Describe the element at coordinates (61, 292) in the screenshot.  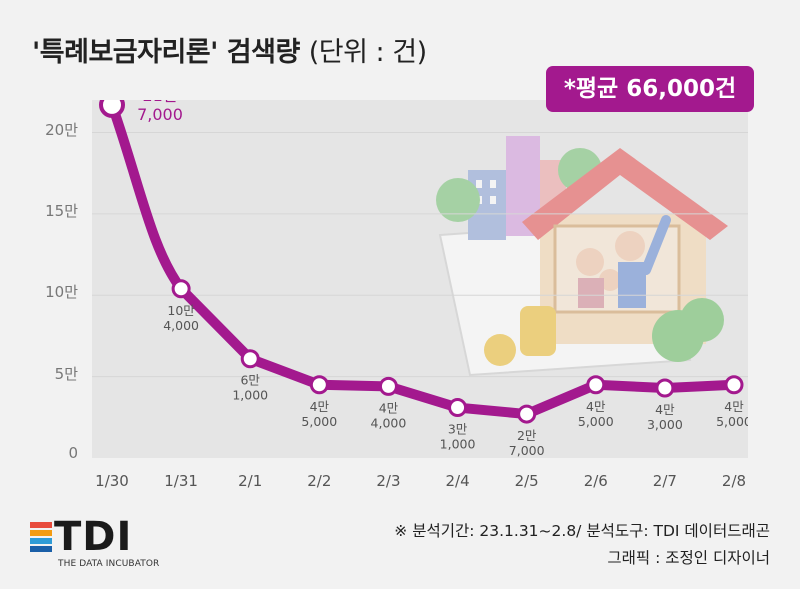
I see `y-tick-label: 10만` at that location.